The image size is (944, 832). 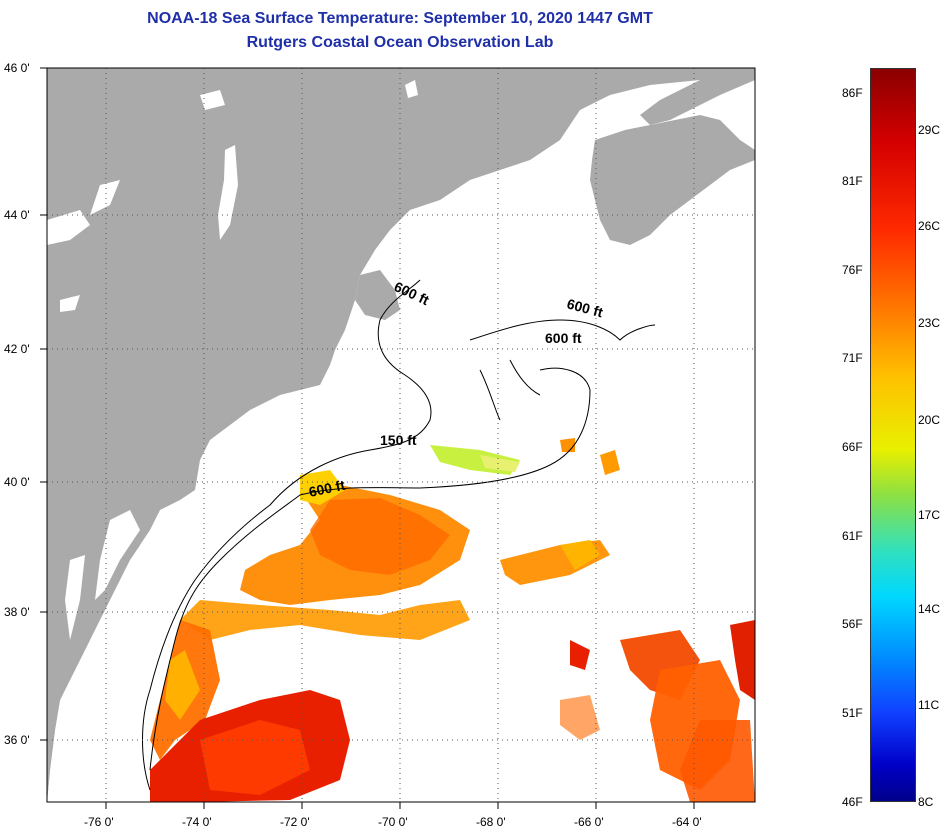 What do you see at coordinates (17, 740) in the screenshot?
I see `lat-label: 36 0'` at bounding box center [17, 740].